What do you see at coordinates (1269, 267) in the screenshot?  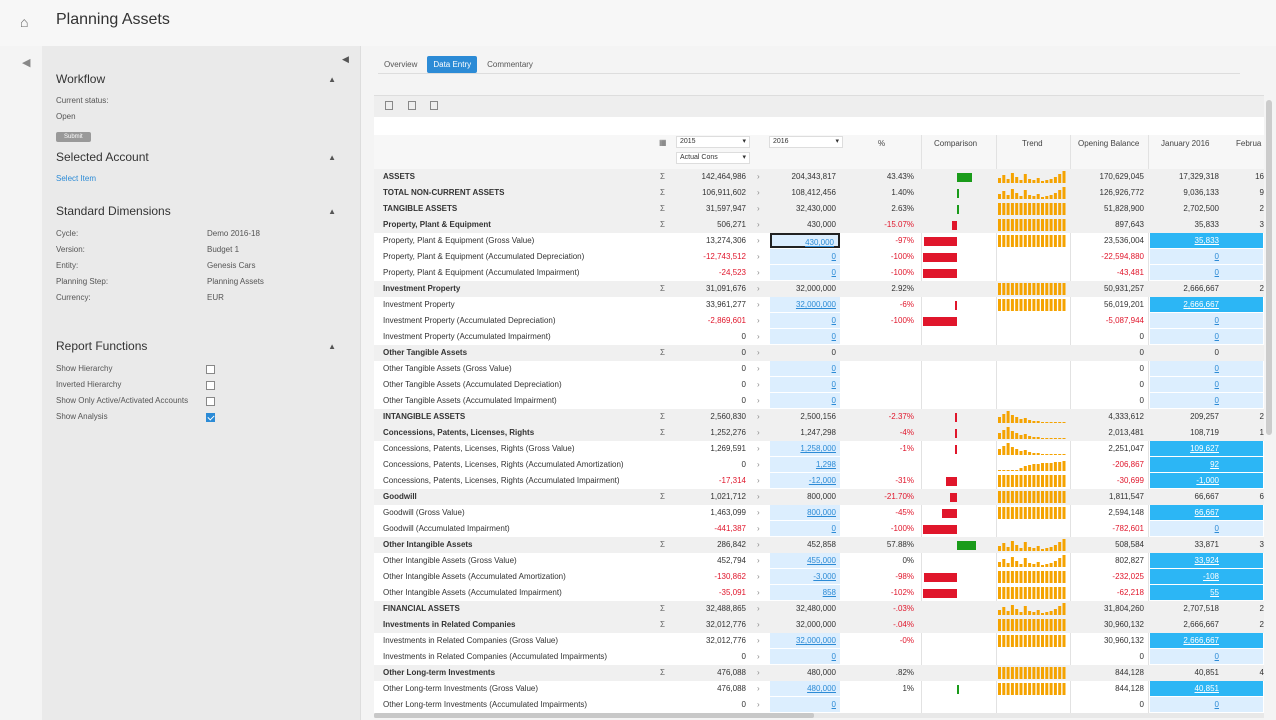 I see `vertical-scrollbar` at bounding box center [1269, 267].